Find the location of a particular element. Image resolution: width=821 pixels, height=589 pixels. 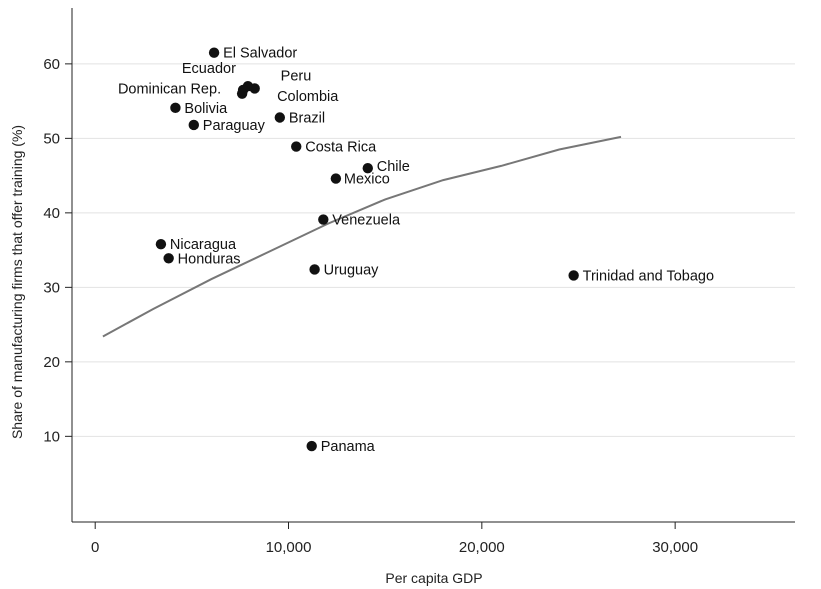

y-tick-label: 10 is located at coordinates (51, 436).